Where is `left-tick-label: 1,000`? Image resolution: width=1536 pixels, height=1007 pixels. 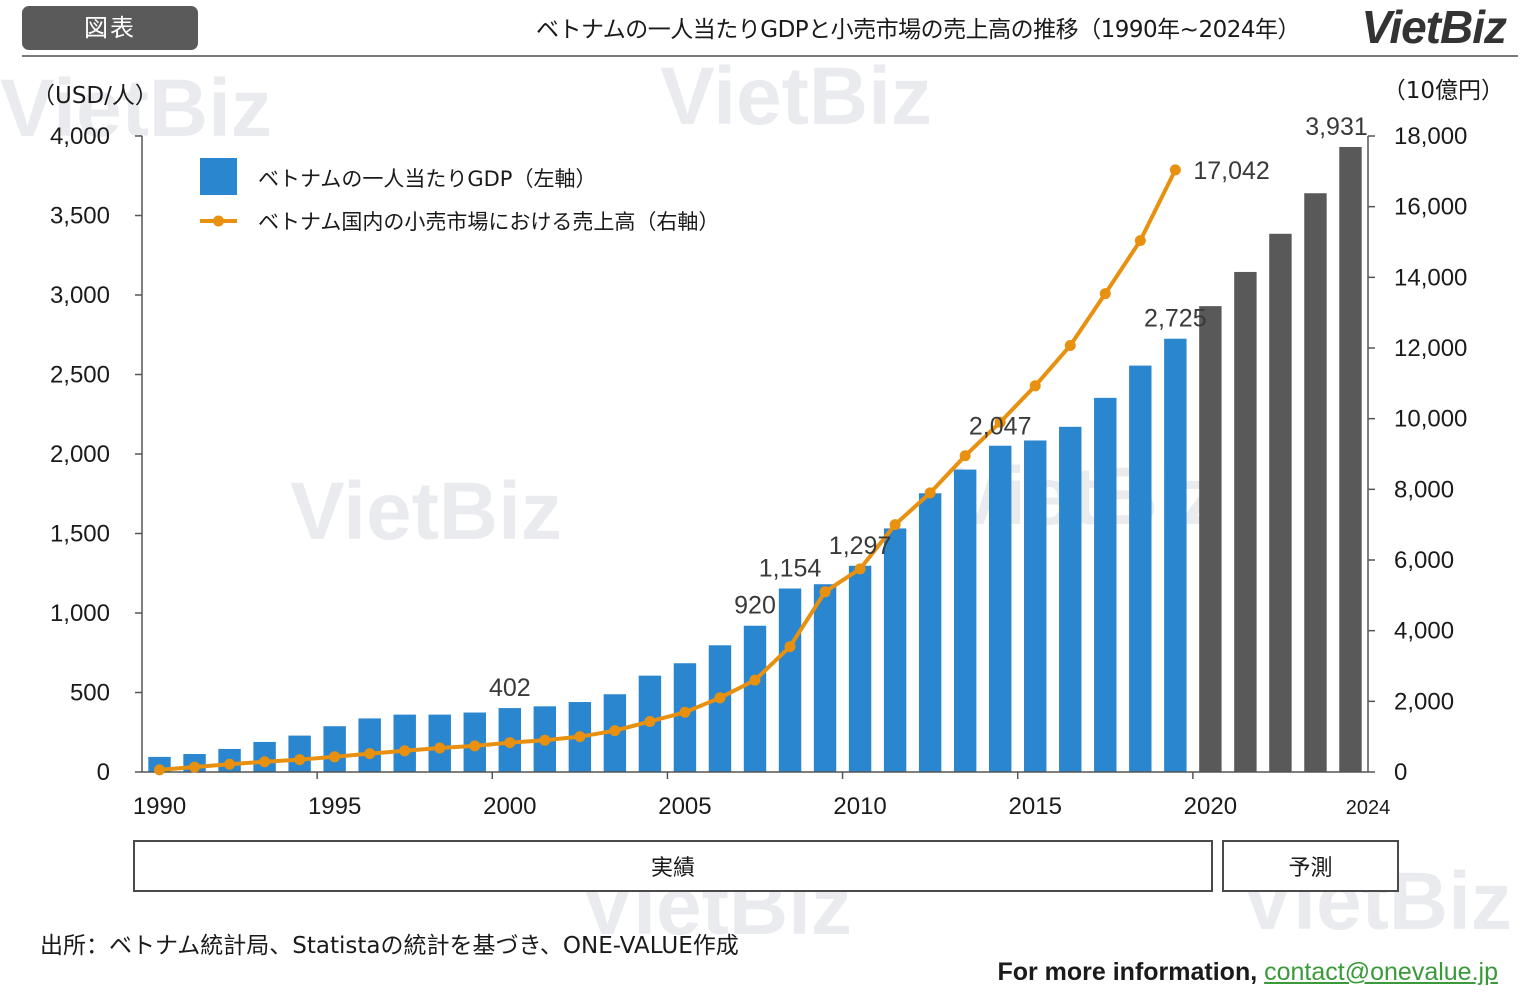 left-tick-label: 1,000 is located at coordinates (80, 613).